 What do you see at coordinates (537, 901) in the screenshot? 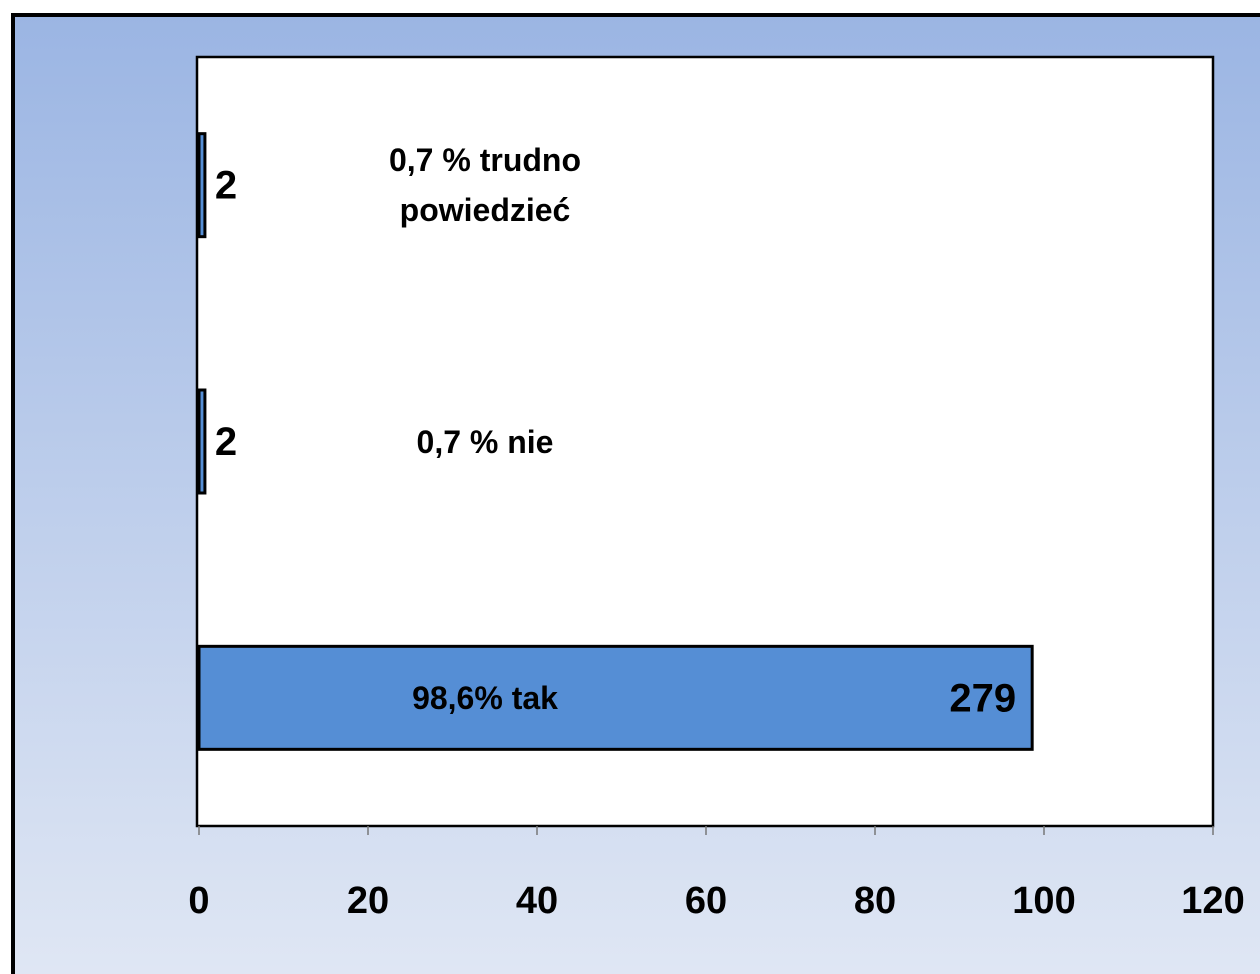
I see `x-tick-label: 40` at bounding box center [537, 901].